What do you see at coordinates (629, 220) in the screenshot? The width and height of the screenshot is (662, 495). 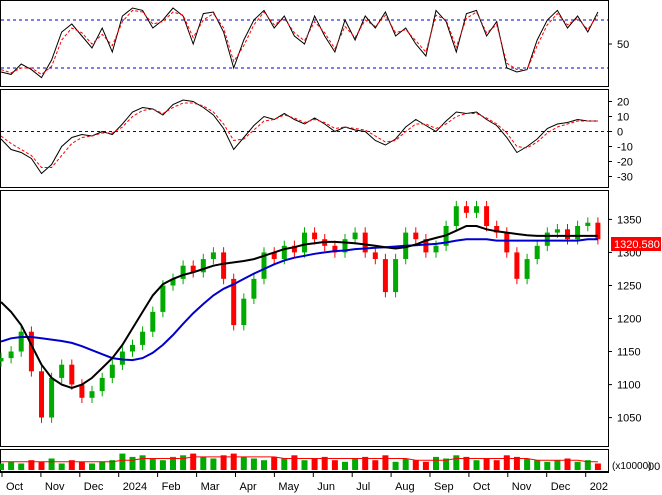 I see `y-tick-label: 1350` at bounding box center [629, 220].